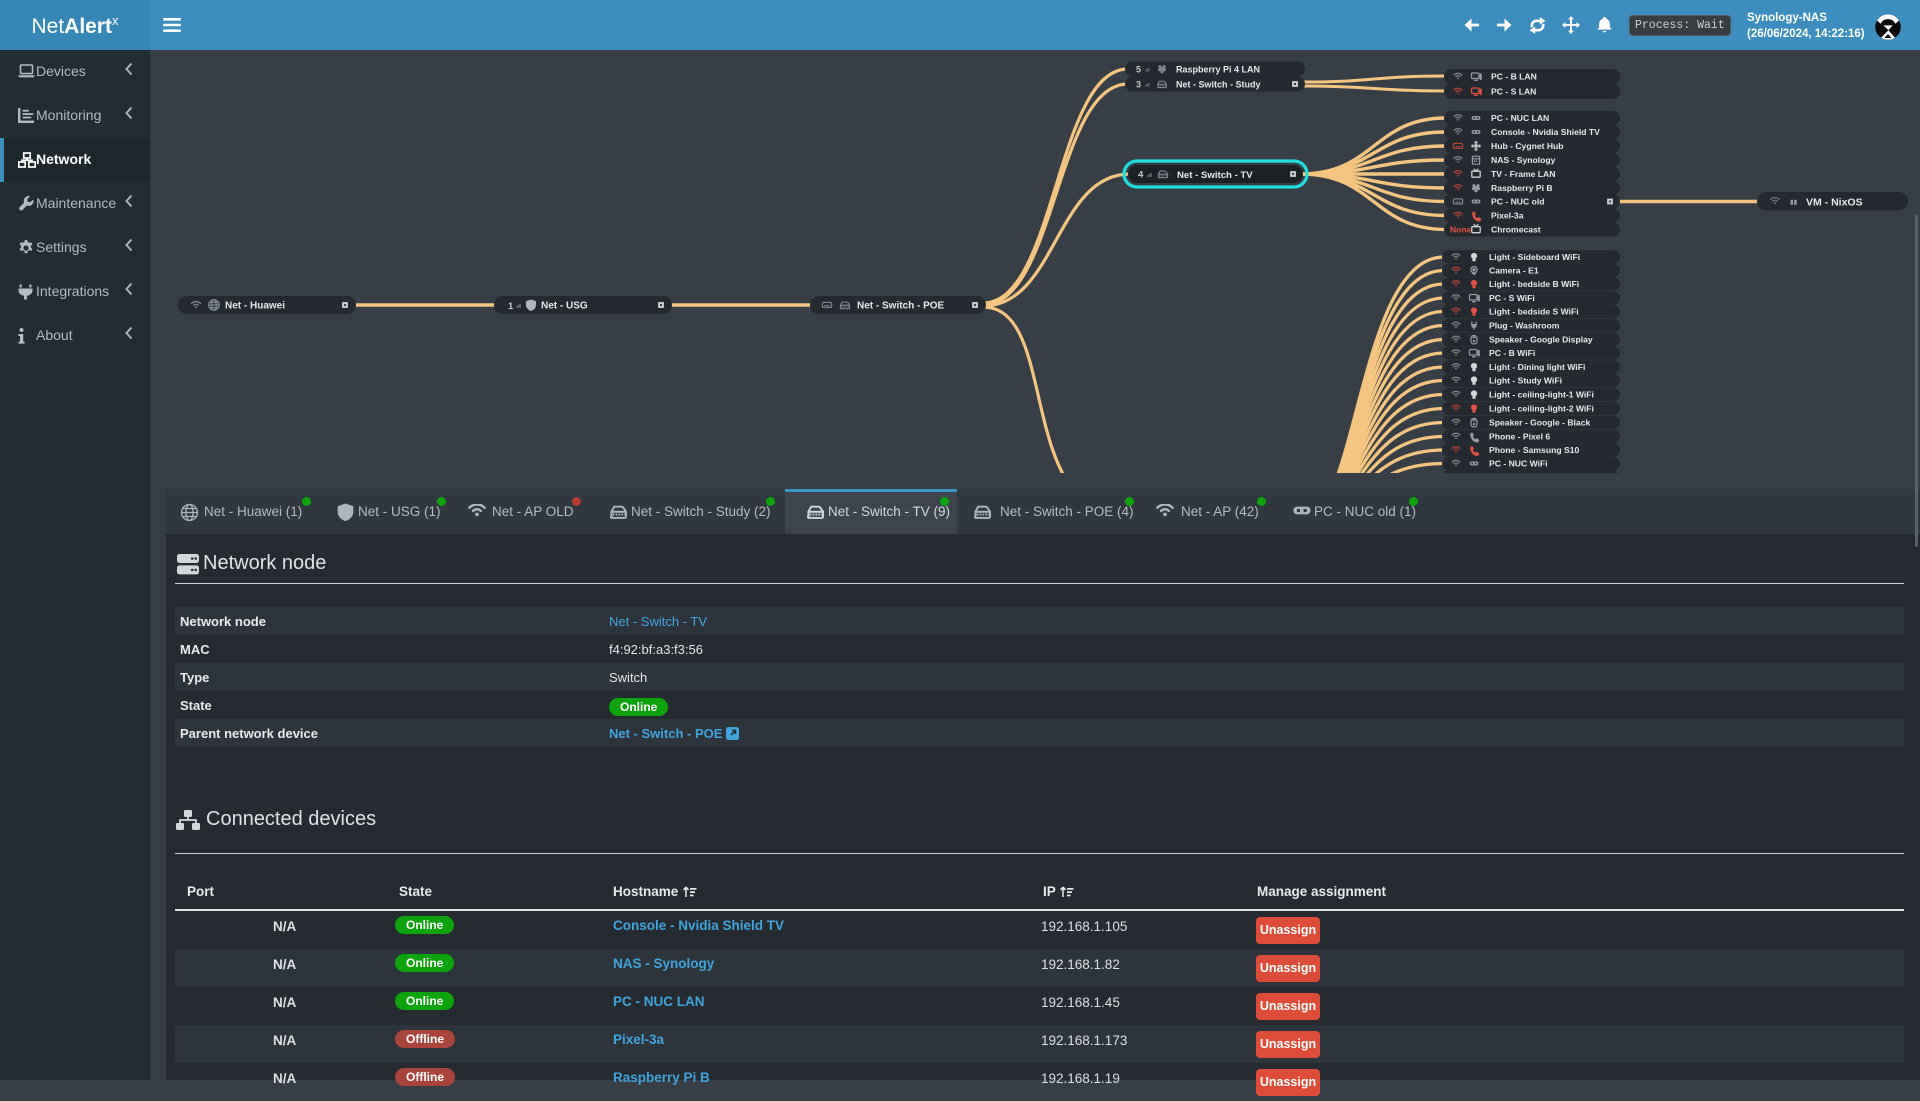 The image size is (1920, 1101). What do you see at coordinates (564, 306) in the screenshot?
I see `svg-text: Net - USG` at bounding box center [564, 306].